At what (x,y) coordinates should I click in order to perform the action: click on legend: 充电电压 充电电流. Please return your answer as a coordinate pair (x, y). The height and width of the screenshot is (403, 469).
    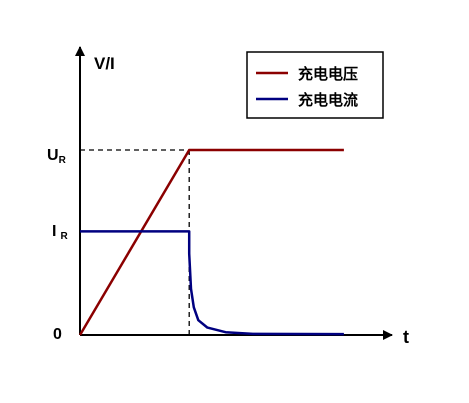
    Looking at the image, I should click on (315, 85).